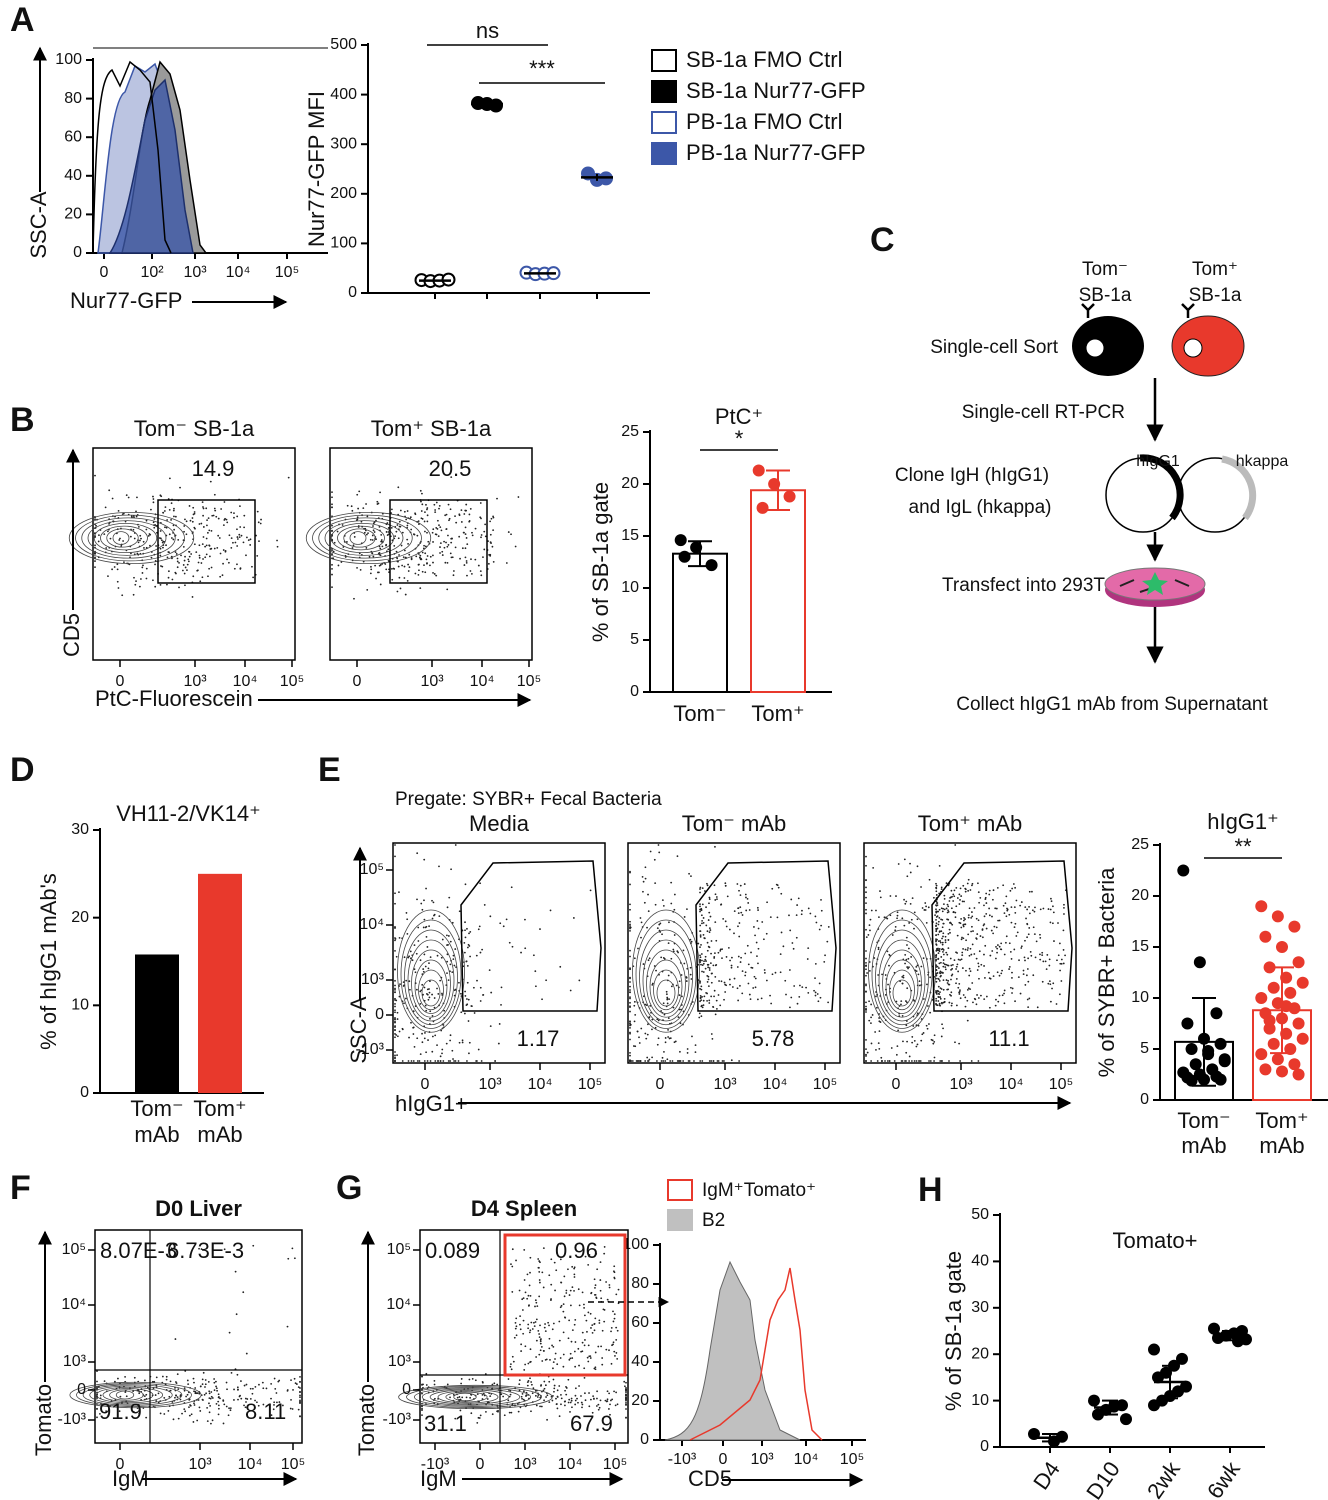  I want to click on y-tick-label: 25, so click(630, 431).